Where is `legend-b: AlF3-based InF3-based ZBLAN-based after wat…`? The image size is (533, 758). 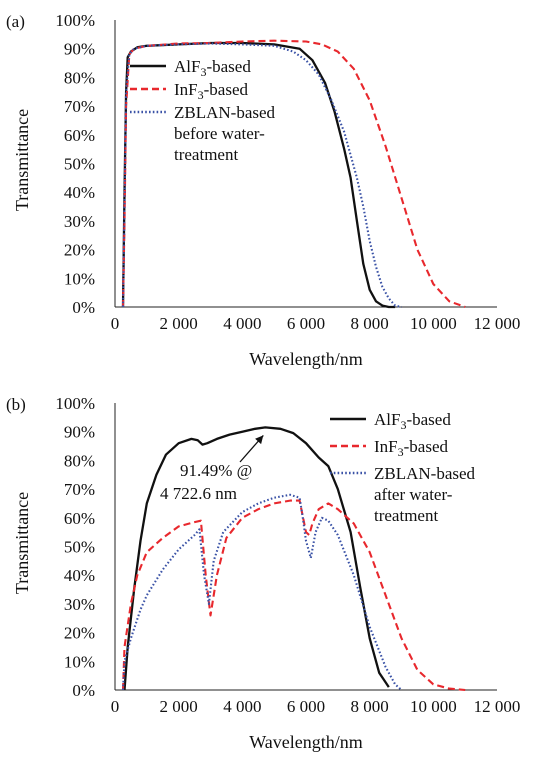
legend-b: AlF3-based InF3-based ZBLAN-based after wat… is located at coordinates (403, 467).